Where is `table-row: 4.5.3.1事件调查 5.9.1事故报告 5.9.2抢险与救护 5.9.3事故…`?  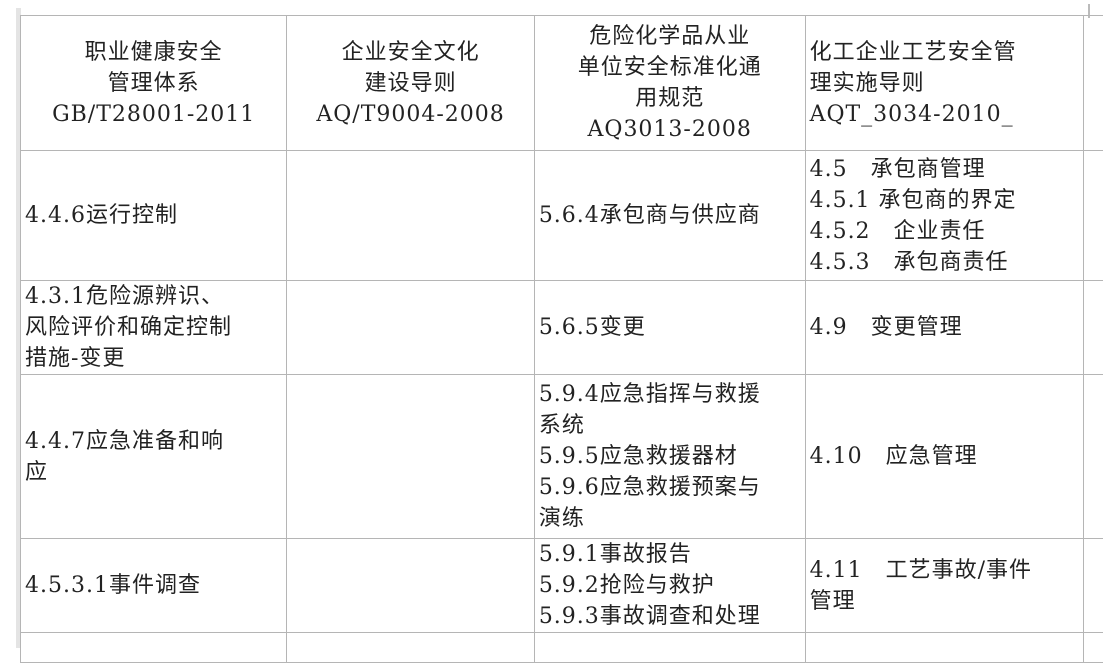
table-row: 4.5.3.1事件调查 5.9.1事故报告 5.9.2抢险与救护 5.9.3事故… is located at coordinates (562, 586).